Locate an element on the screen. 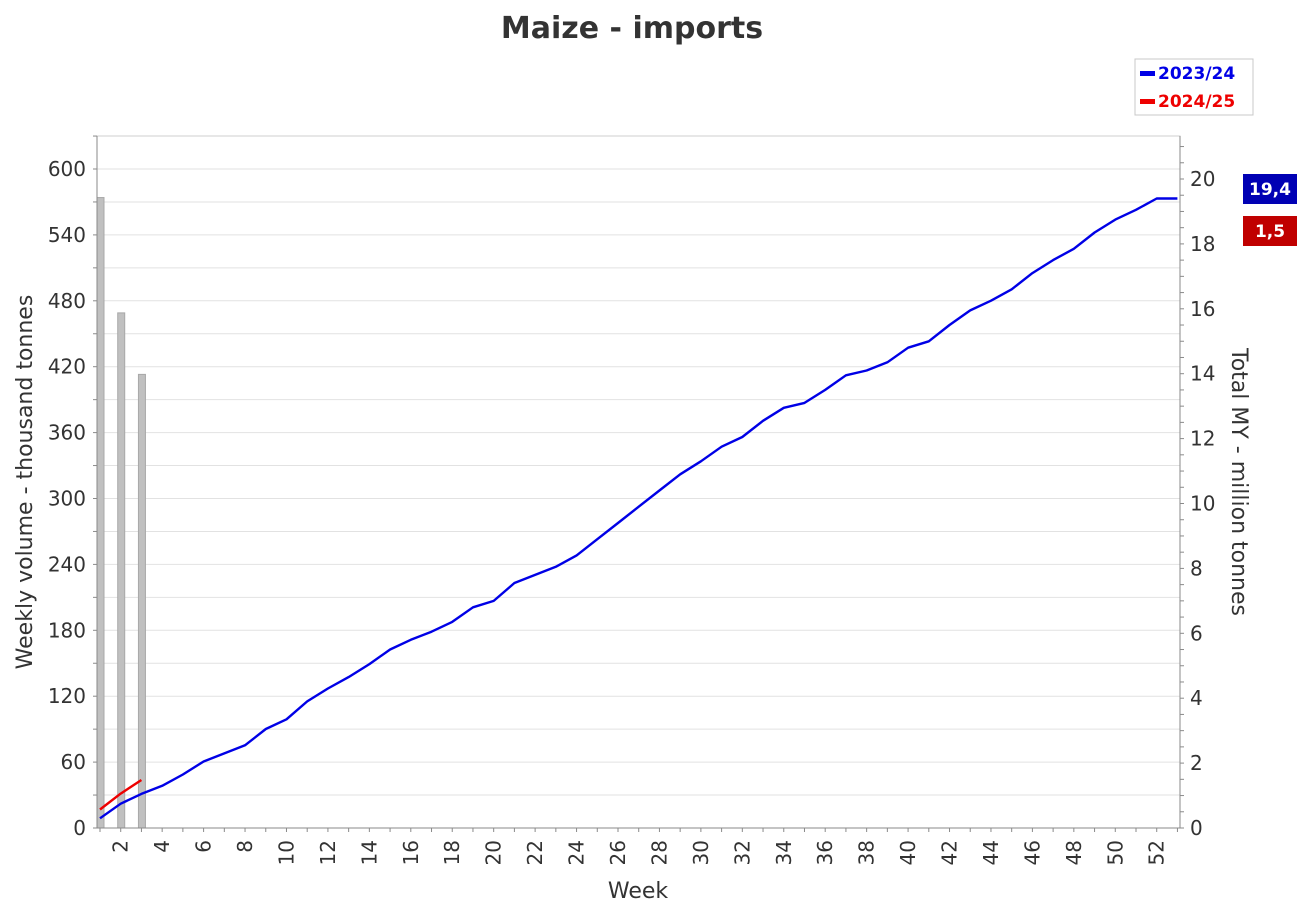 This screenshot has width=1304, height=911. x-tick-label: 26 is located at coordinates (618, 852).